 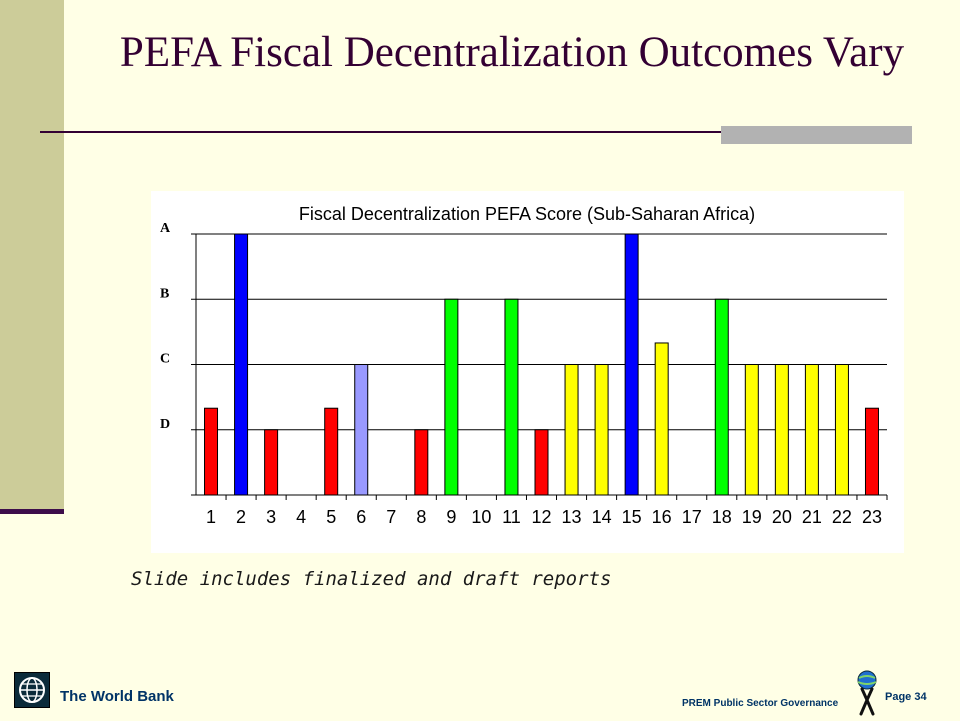 What do you see at coordinates (164, 293) in the screenshot?
I see `y-tick-label: B` at bounding box center [164, 293].